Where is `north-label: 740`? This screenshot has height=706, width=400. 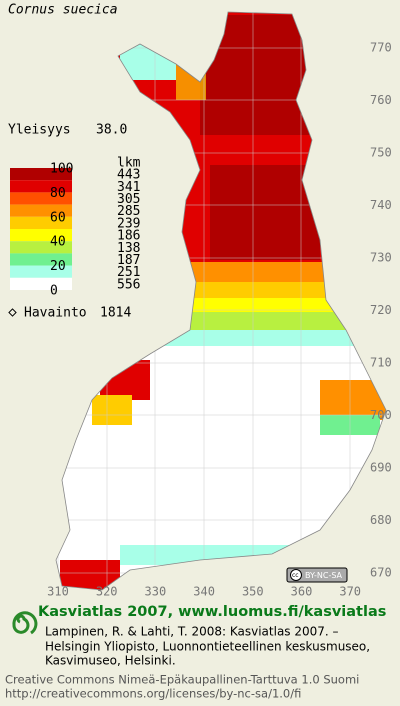
north-label: 740 is located at coordinates (381, 205).